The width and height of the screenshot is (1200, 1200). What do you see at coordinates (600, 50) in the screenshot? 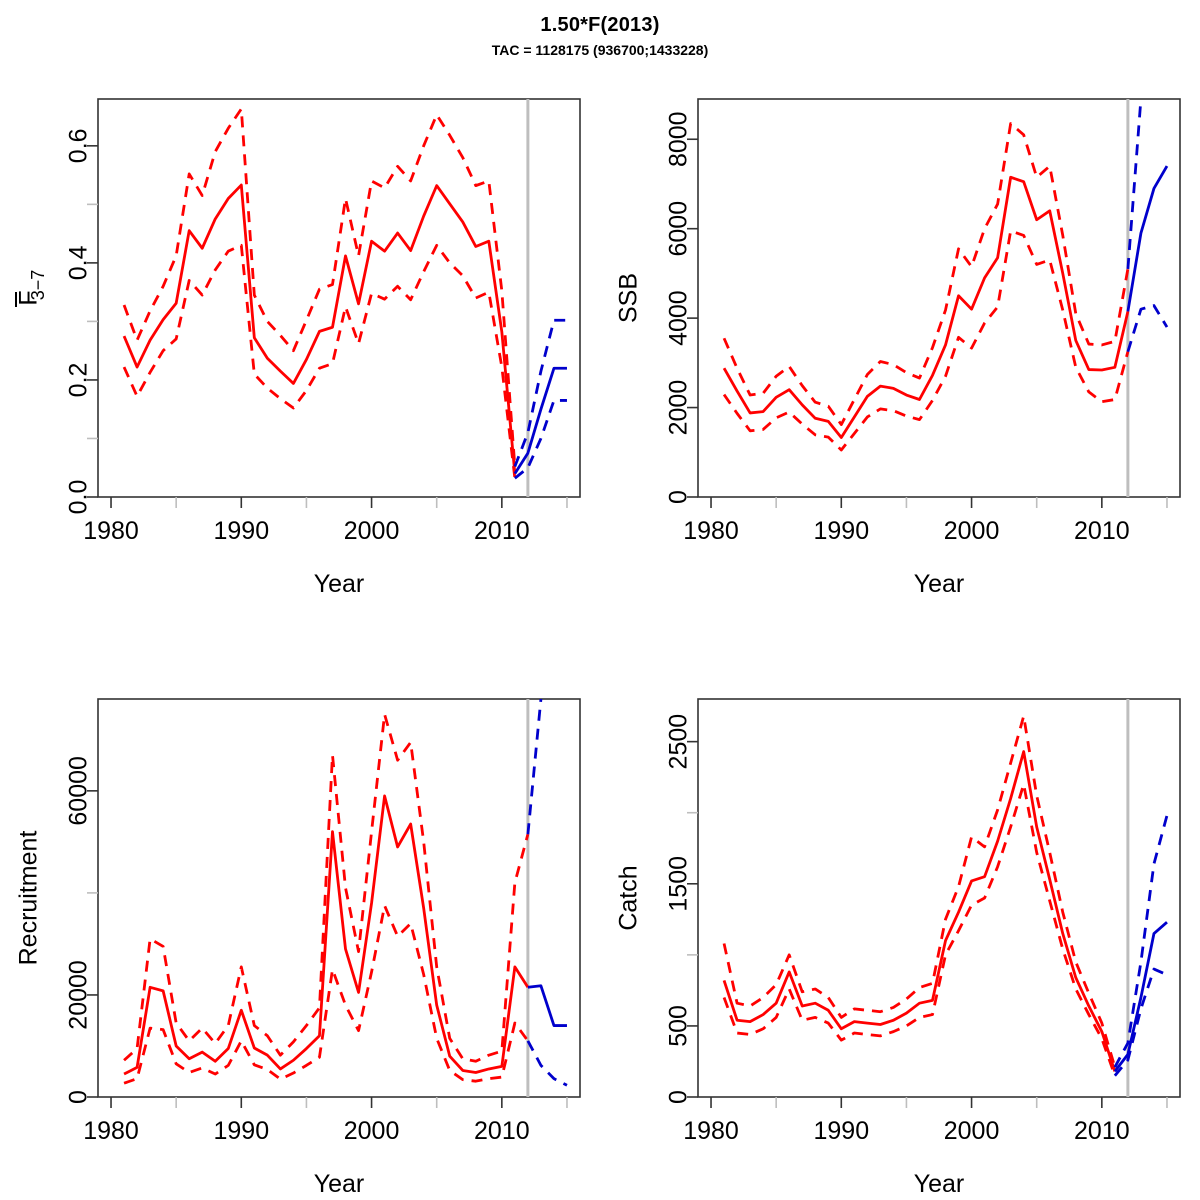
I see `figure-subtitle: TAC = 1128175 (936700;1433228)` at bounding box center [600, 50].